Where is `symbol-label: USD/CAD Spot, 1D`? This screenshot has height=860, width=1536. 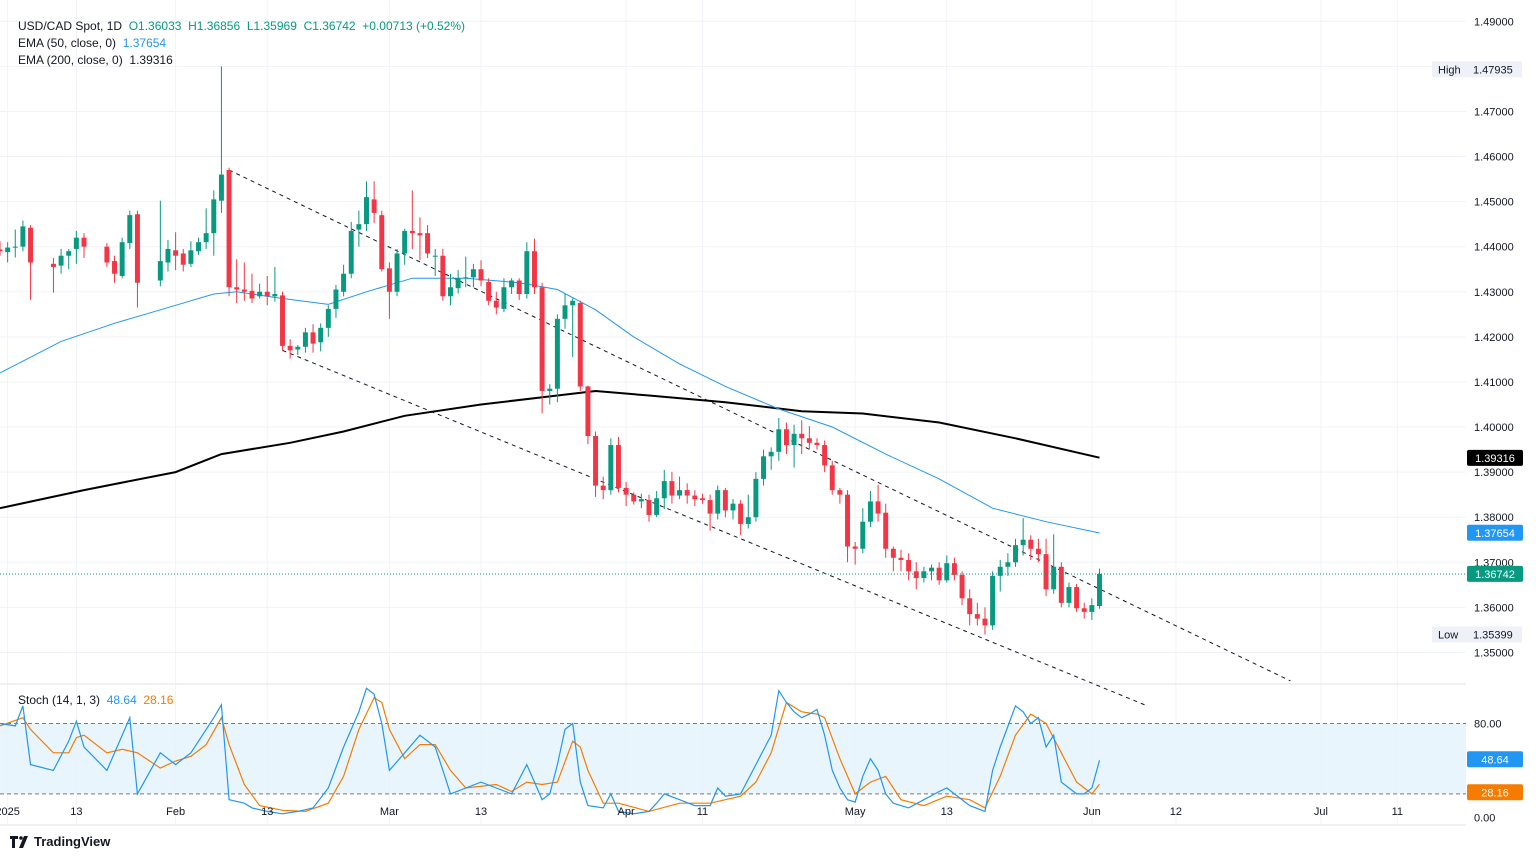
symbol-label: USD/CAD Spot, 1D is located at coordinates (70, 26).